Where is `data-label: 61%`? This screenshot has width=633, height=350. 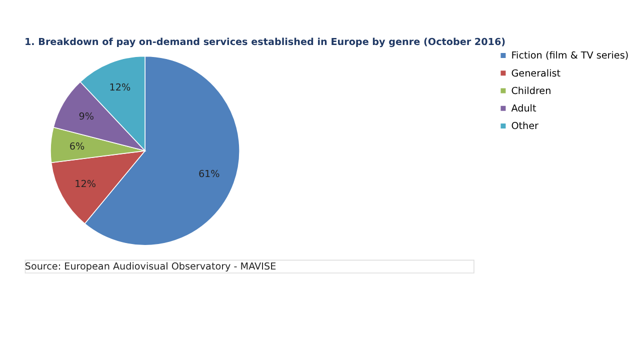 data-label: 61% is located at coordinates (209, 174).